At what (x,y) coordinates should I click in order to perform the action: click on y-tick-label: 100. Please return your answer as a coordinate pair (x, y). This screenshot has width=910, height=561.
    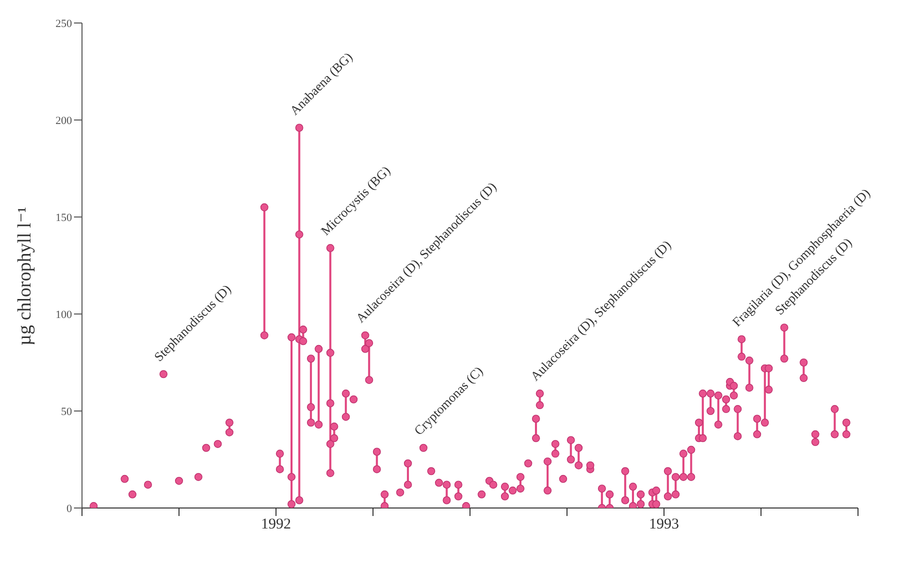
    Looking at the image, I should click on (64, 314).